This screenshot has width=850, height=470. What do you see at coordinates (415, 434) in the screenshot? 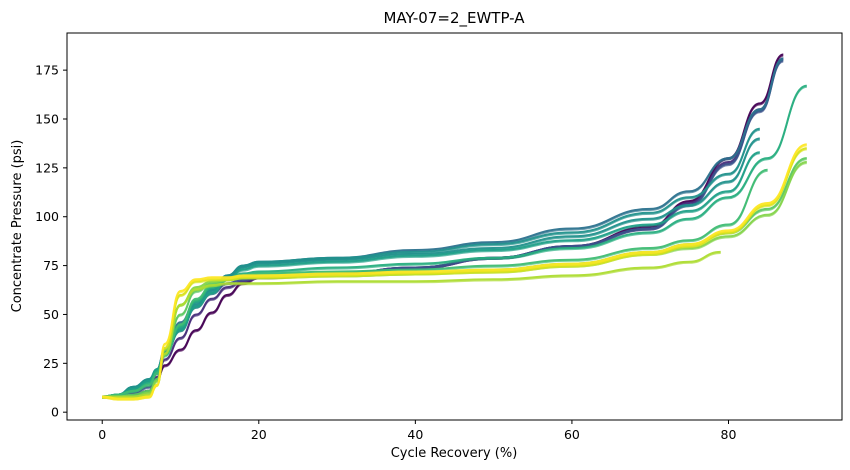
I see `x-tick-label: 40` at bounding box center [415, 434].